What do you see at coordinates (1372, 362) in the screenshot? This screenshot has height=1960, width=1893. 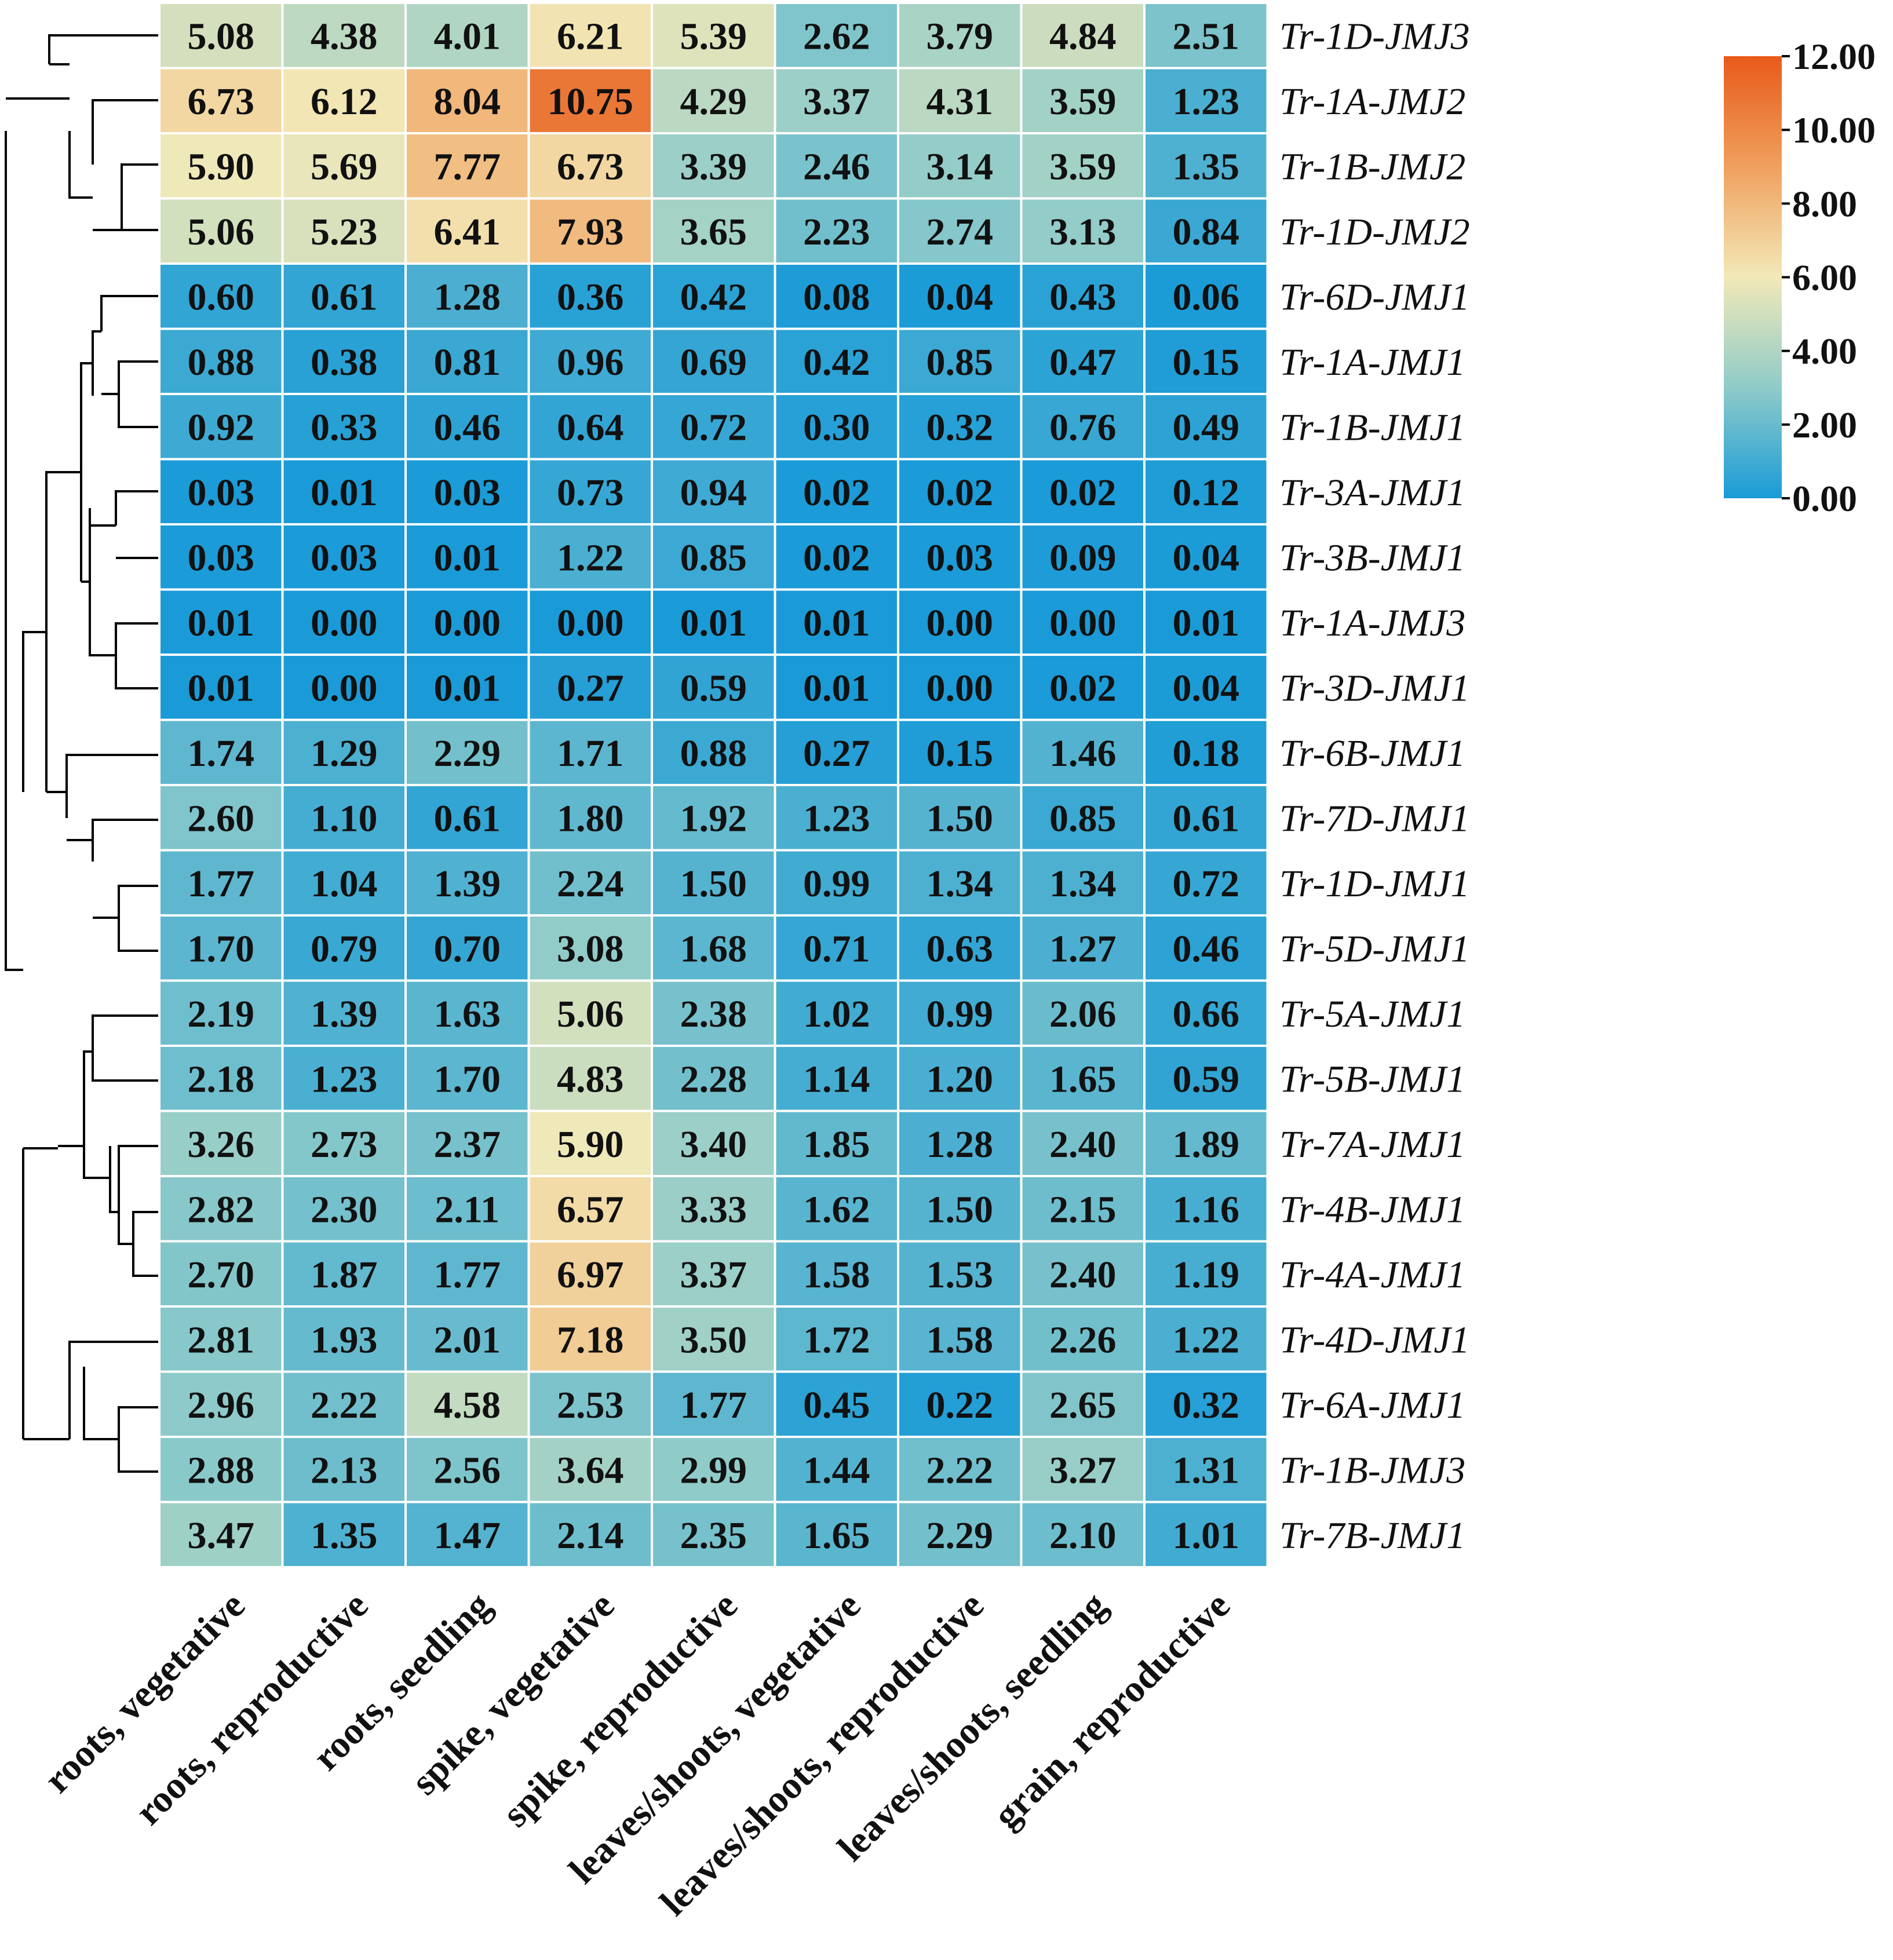 I see `row-label: Tr-1A-JMJ1` at bounding box center [1372, 362].